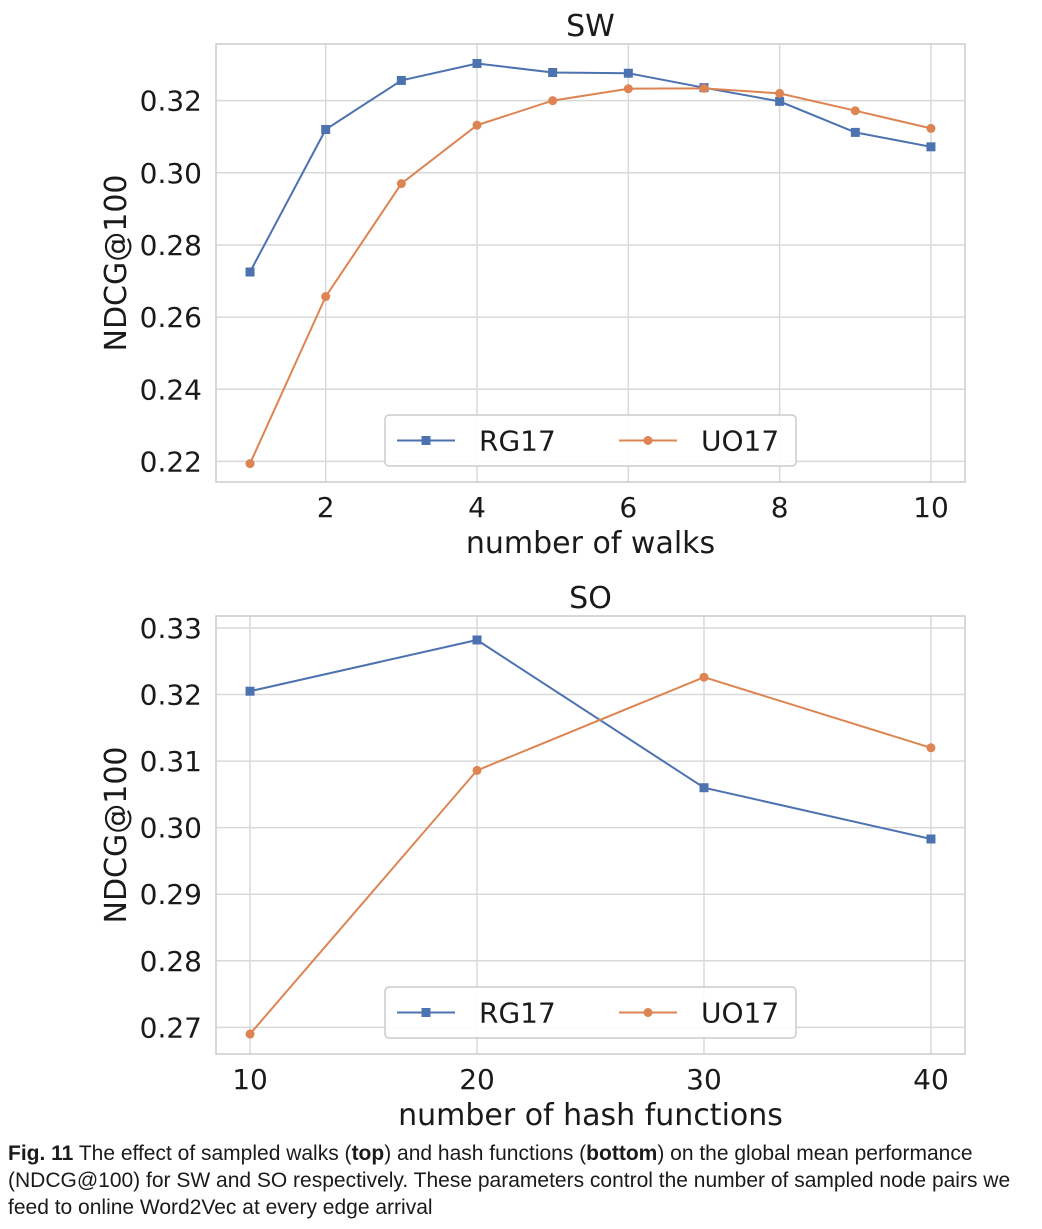  What do you see at coordinates (171, 317) in the screenshot?
I see `y-tick-label: 0.26` at bounding box center [171, 317].